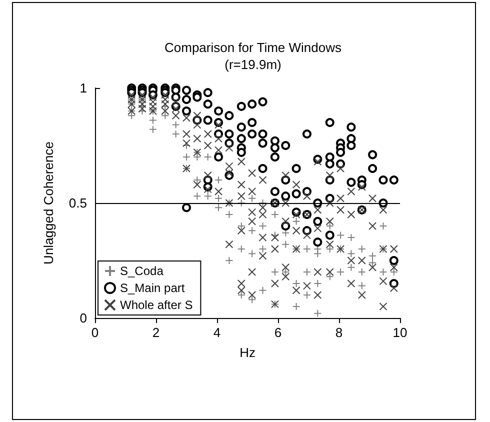  Describe the element at coordinates (83, 88) in the screenshot. I see `y-tick-label: 1` at that location.